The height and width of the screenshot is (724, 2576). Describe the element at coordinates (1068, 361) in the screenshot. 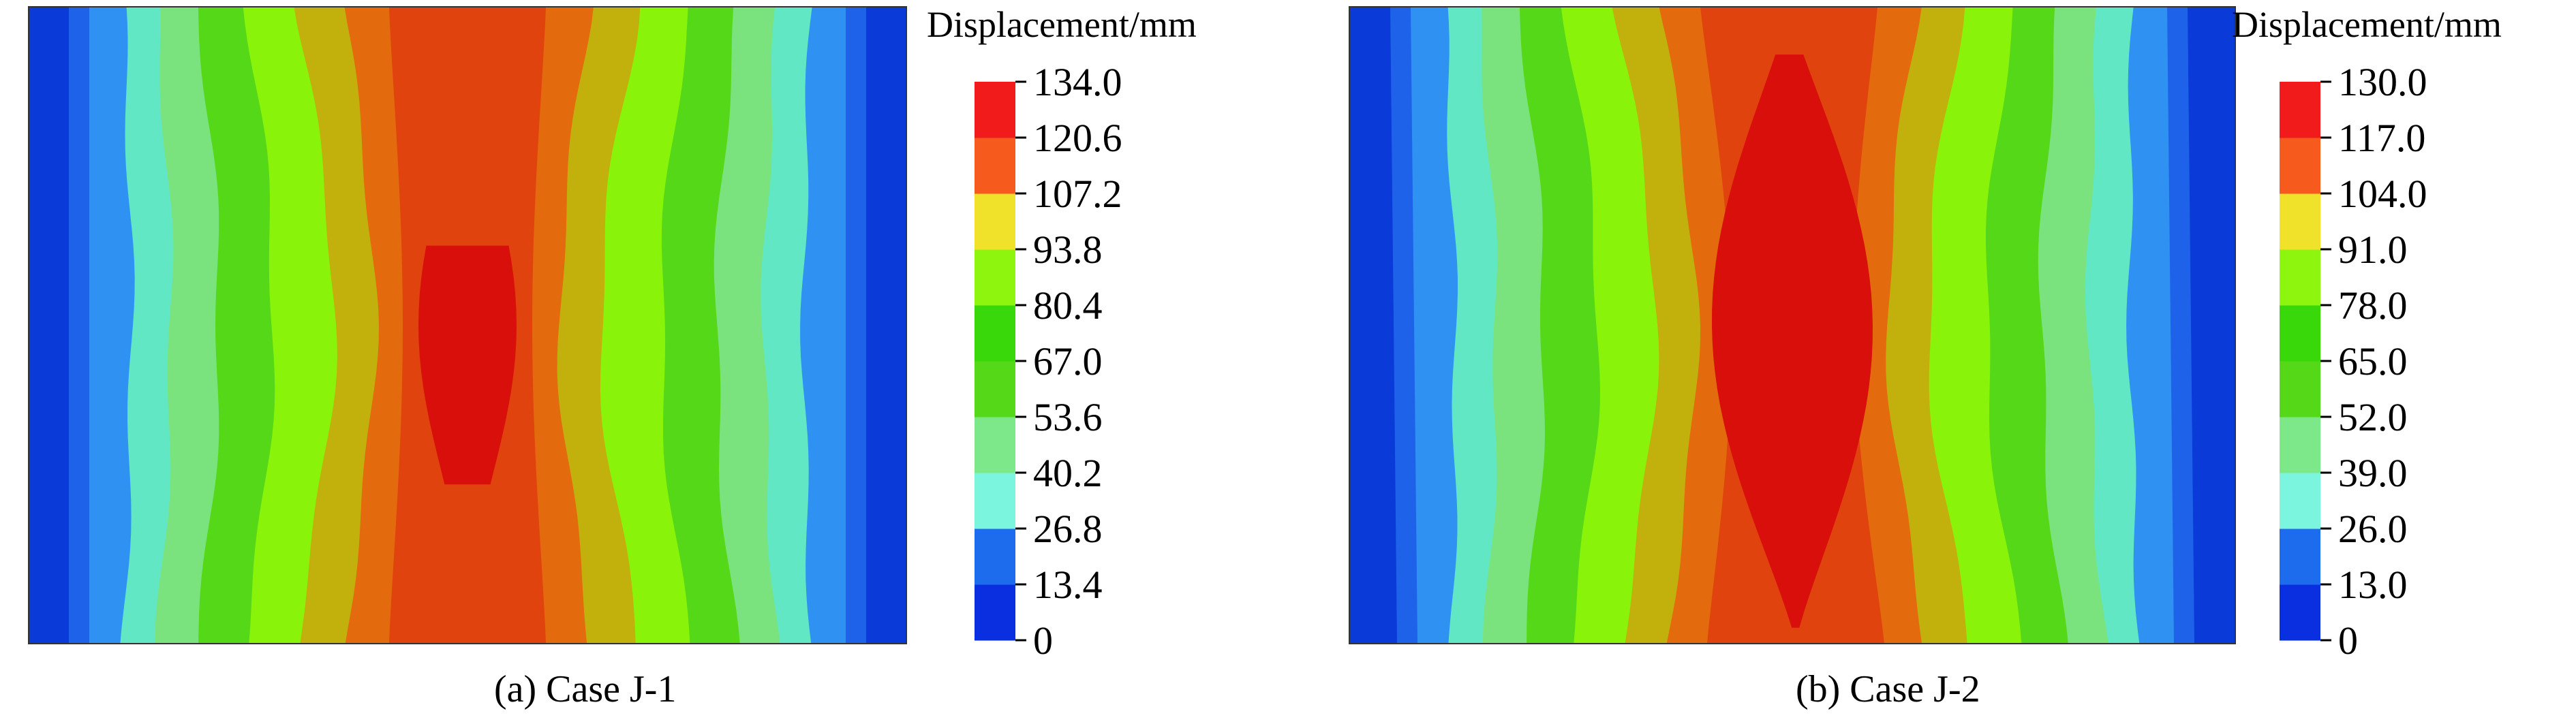

I see `colorbar-tick-label: 67.0` at that location.